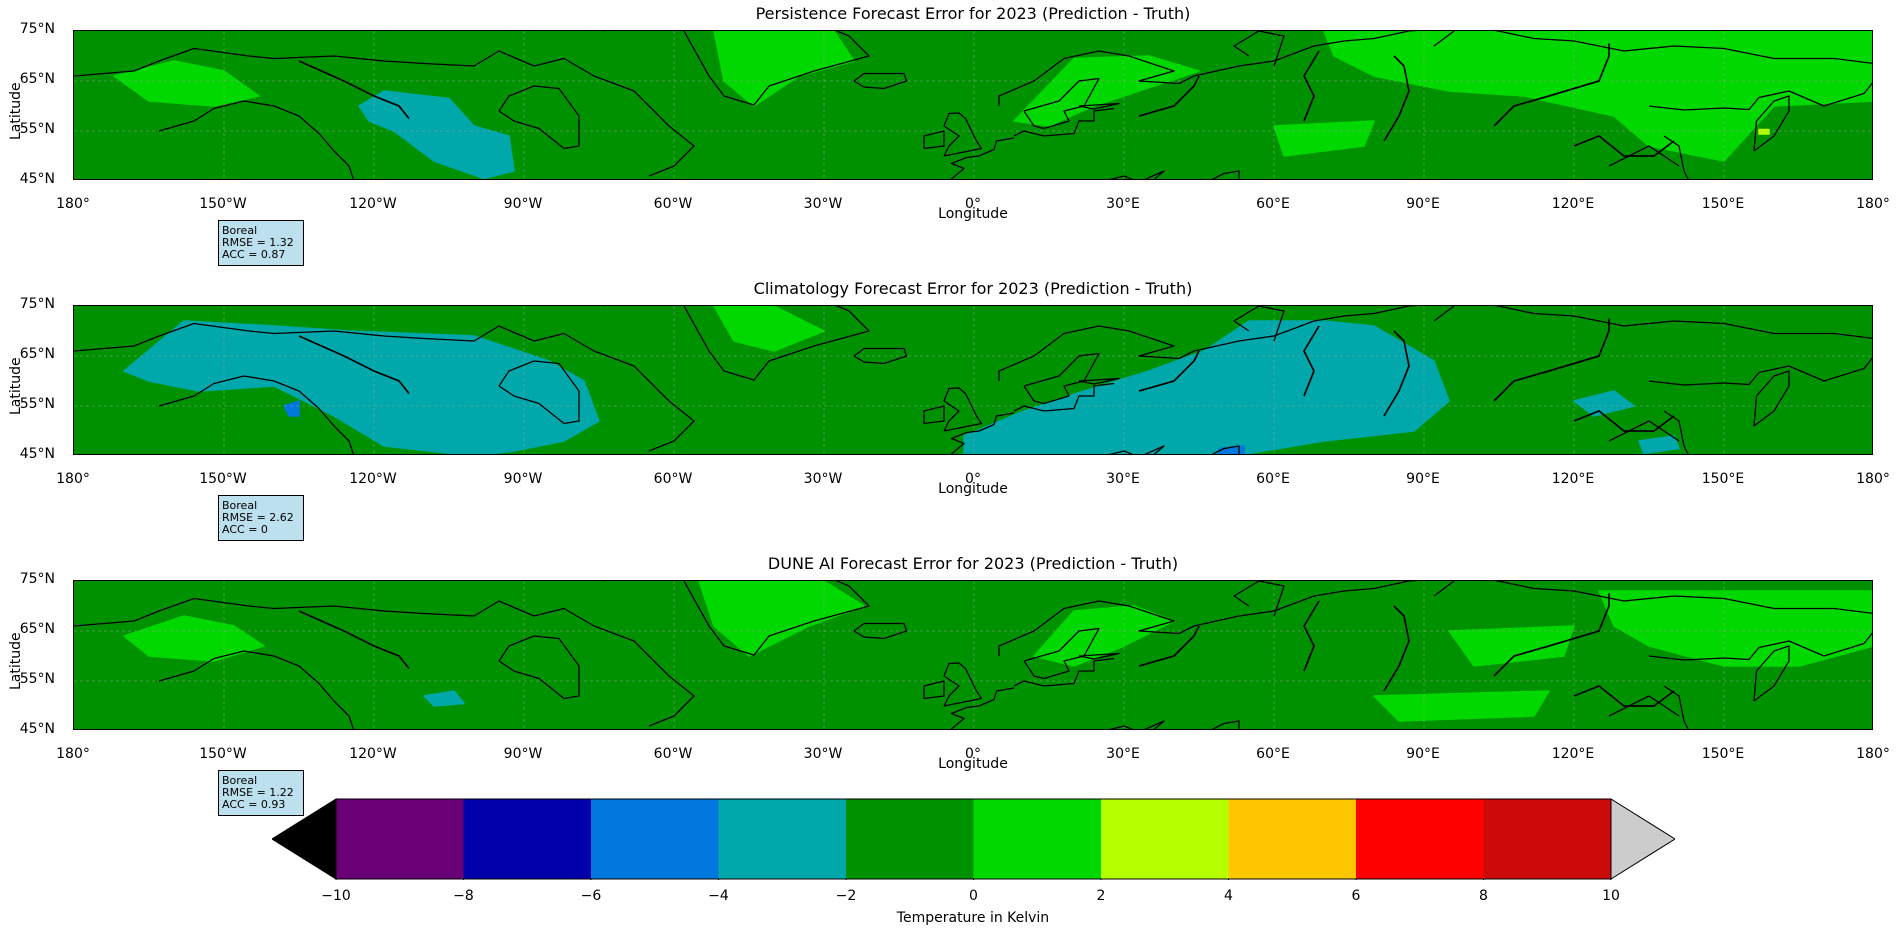 This screenshot has width=1897, height=933. I want to click on colorbar-over-arrow, so click(1642, 839).